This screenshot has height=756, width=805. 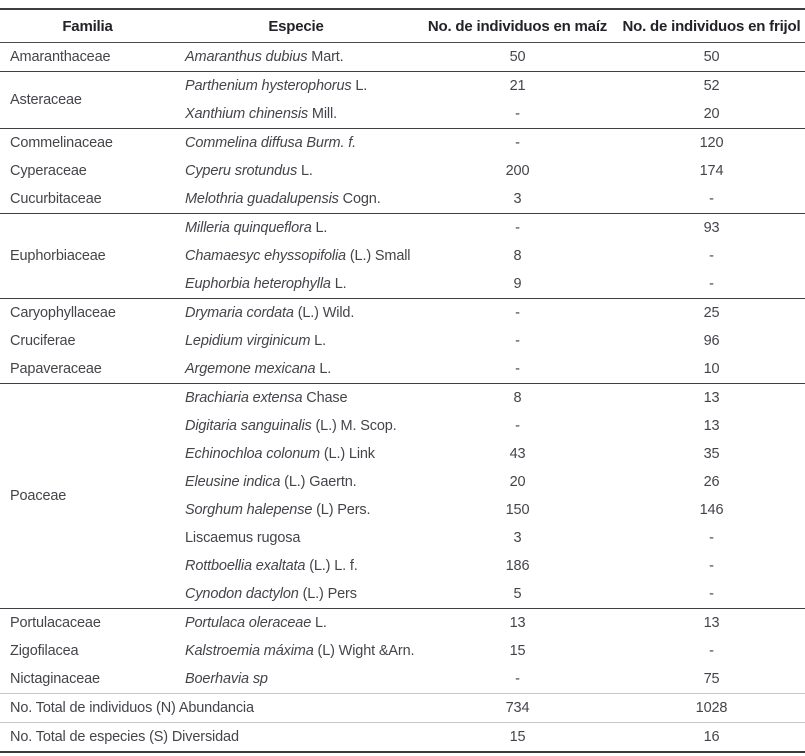 What do you see at coordinates (48, 171) in the screenshot?
I see `family-cell: Cyperaceae` at bounding box center [48, 171].